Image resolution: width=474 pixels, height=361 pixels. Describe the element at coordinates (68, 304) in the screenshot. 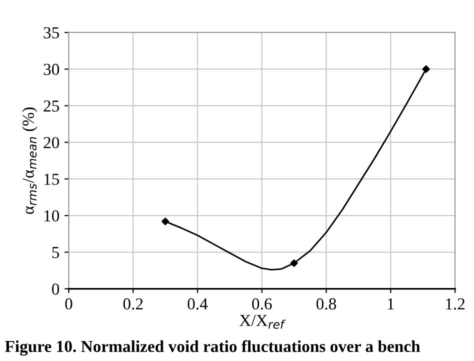

I see `x-tick-label: 0` at that location.